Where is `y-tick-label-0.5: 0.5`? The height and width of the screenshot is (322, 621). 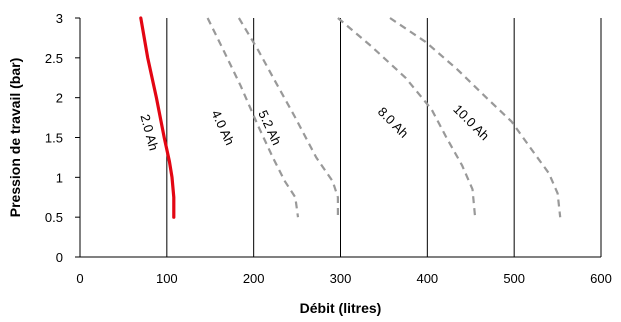 y-tick-label-0.5: 0.5 is located at coordinates (54, 217).